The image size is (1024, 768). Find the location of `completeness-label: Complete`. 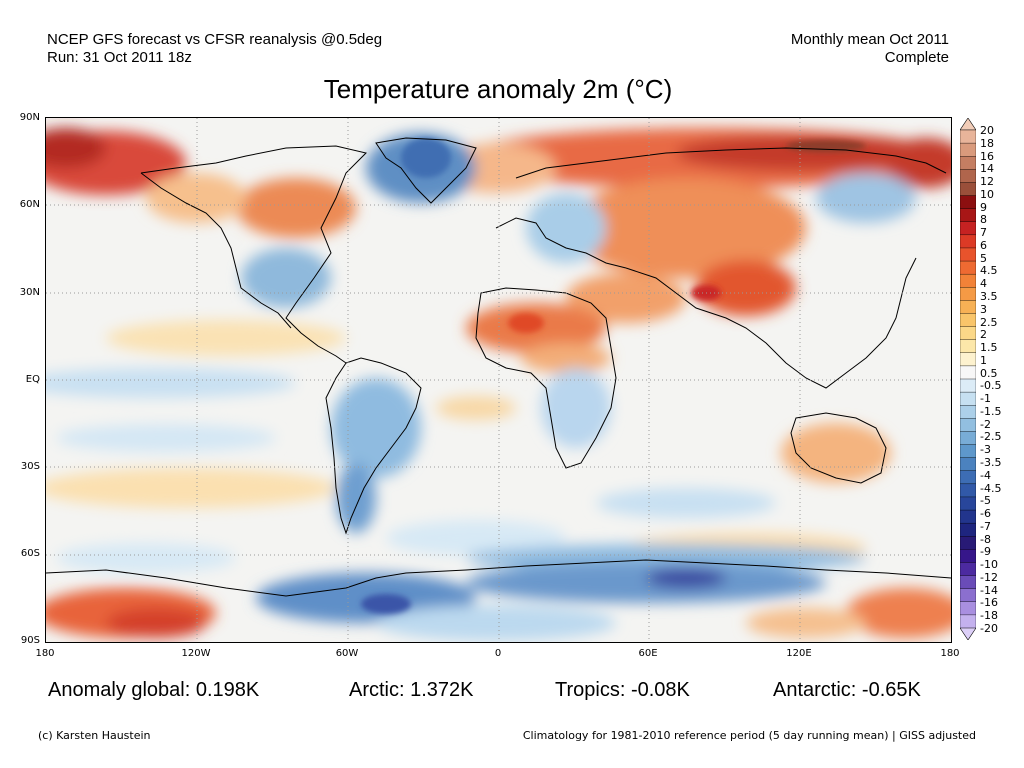

completeness-label: Complete is located at coordinates (916, 57).